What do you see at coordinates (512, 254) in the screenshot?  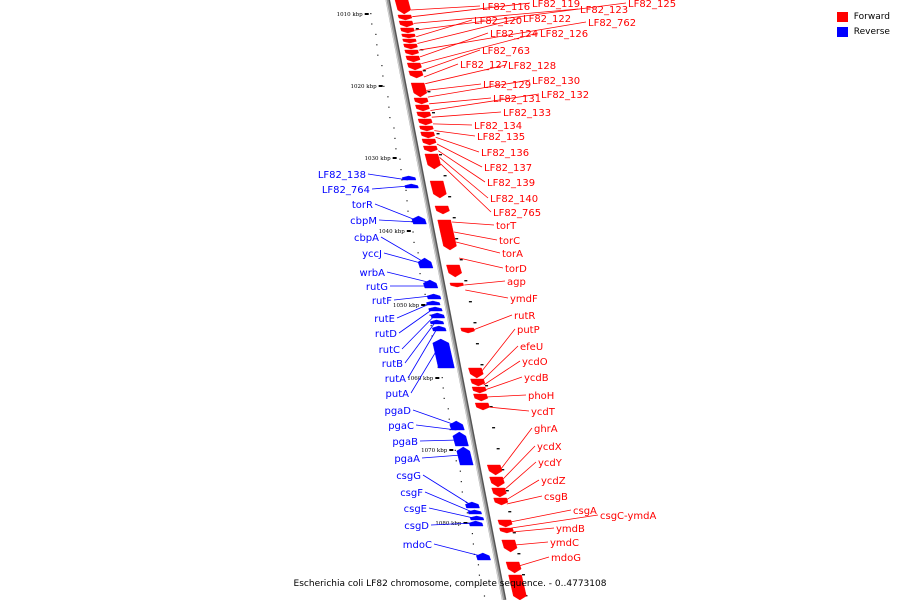 I see `forward-gene-label: torA` at bounding box center [512, 254].